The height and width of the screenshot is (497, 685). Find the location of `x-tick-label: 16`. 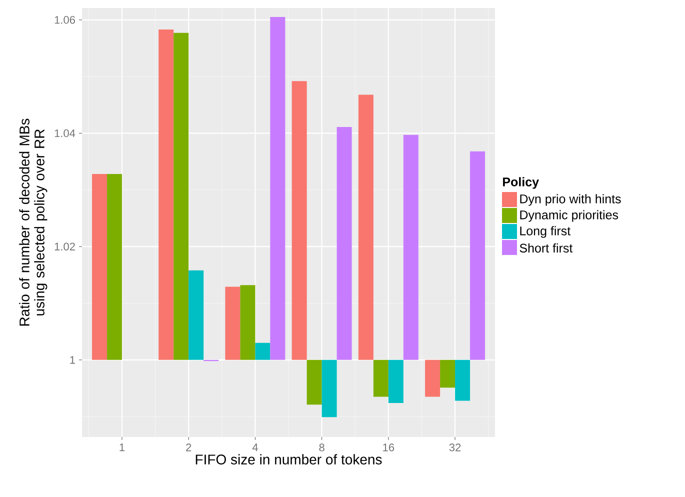

x-tick-label: 16 is located at coordinates (388, 448).